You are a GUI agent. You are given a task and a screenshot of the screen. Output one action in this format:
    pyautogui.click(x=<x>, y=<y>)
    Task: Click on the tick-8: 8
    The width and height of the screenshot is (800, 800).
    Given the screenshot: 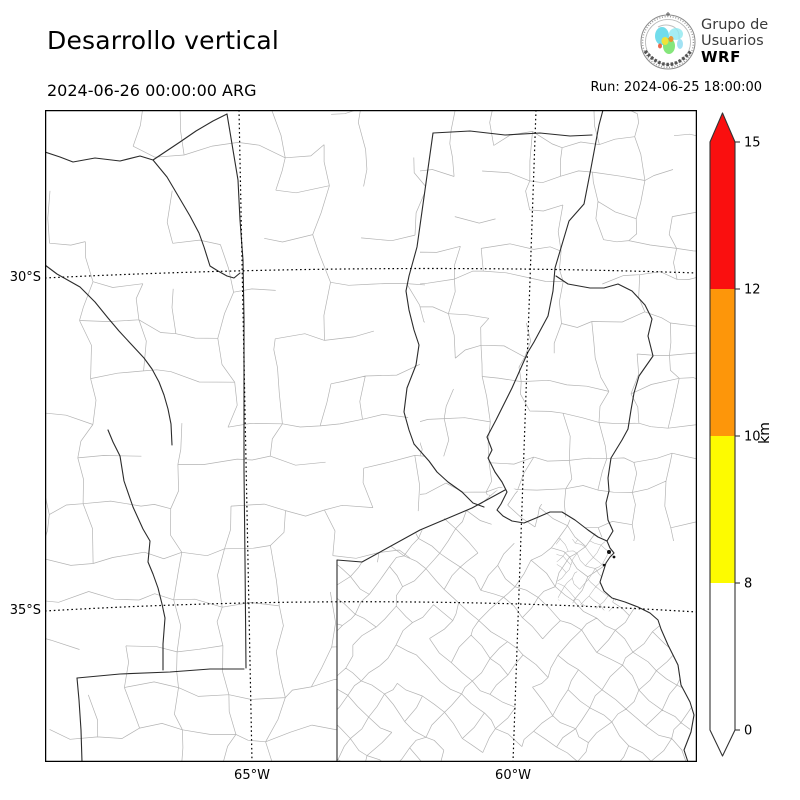 What is the action you would take?
    pyautogui.click(x=748, y=584)
    